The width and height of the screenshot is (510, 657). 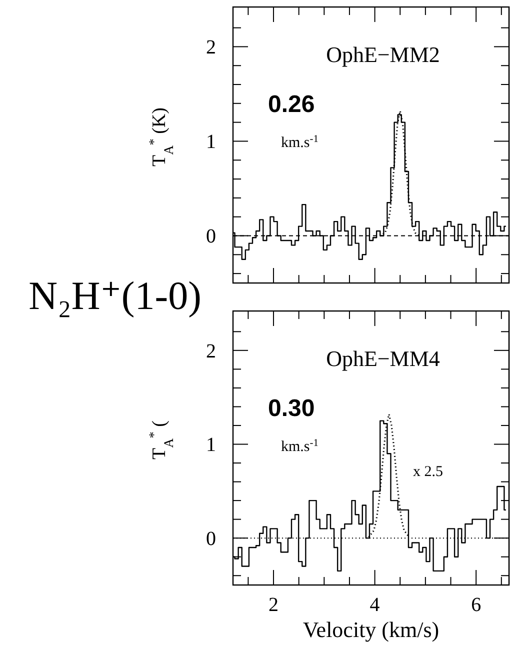 I want to click on annotation: OphE−MM2, so click(x=383, y=54).